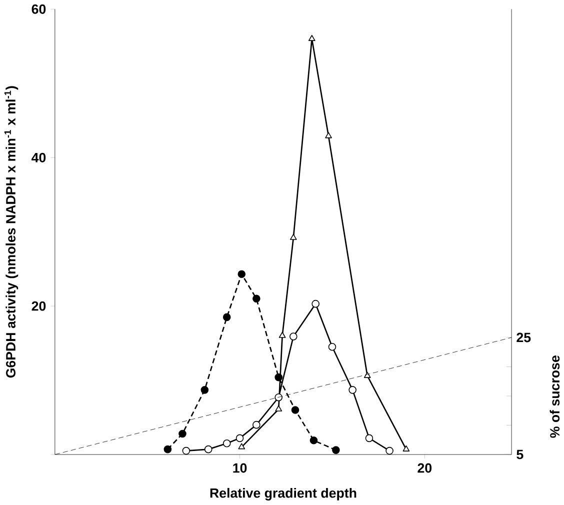 This screenshot has width=564, height=505. I want to click on y-tick-label: 40, so click(39, 157).